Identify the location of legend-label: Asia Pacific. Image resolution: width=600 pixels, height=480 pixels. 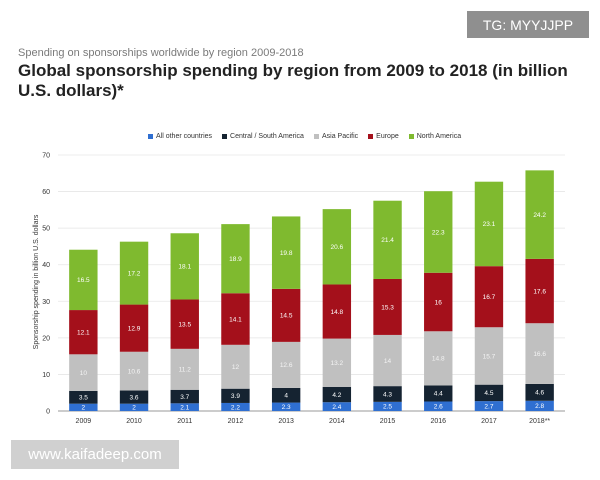
(340, 136).